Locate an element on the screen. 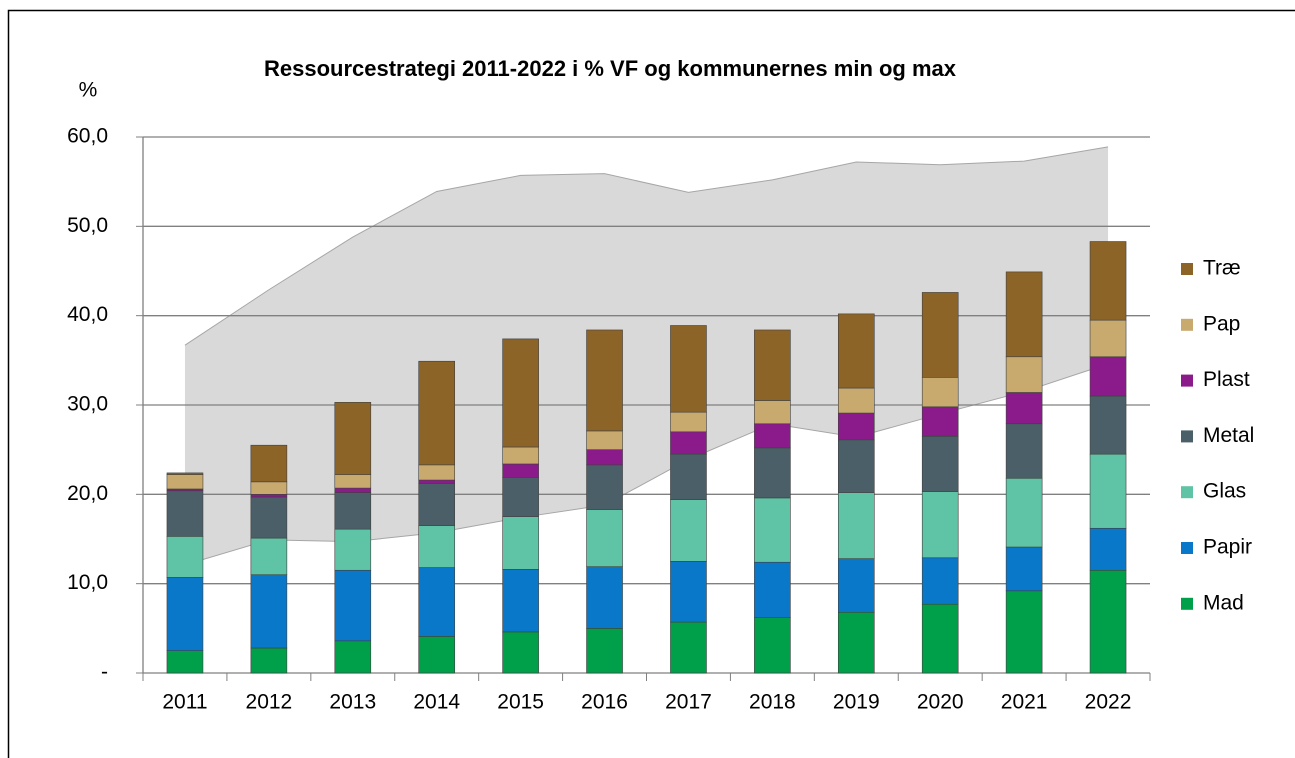 The width and height of the screenshot is (1295, 758). y-tick-label: 40,0 is located at coordinates (87, 314).